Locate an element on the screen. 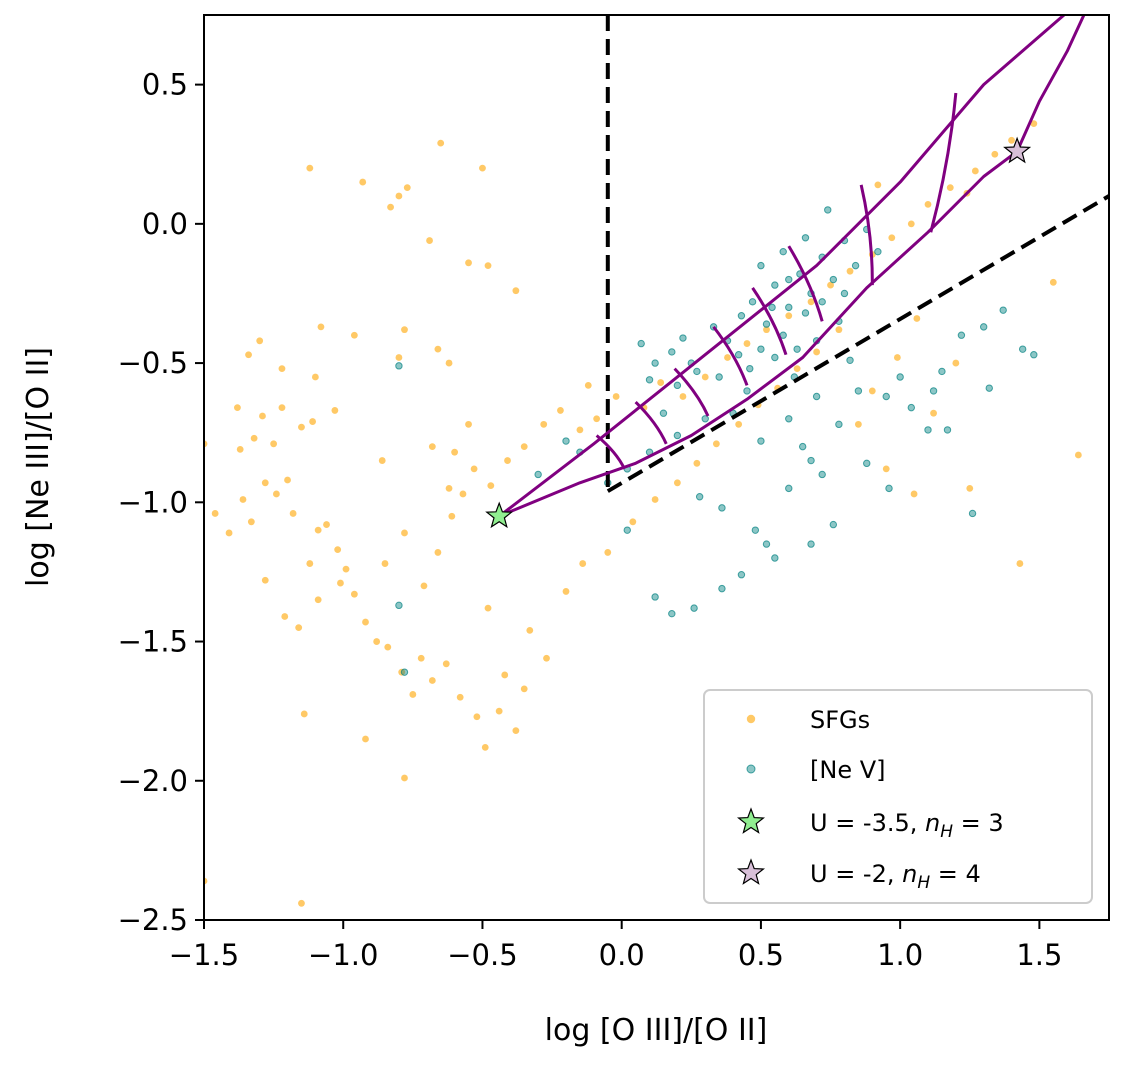 This screenshot has width=1124, height=1065. star-marker-high is located at coordinates (1017, 150).